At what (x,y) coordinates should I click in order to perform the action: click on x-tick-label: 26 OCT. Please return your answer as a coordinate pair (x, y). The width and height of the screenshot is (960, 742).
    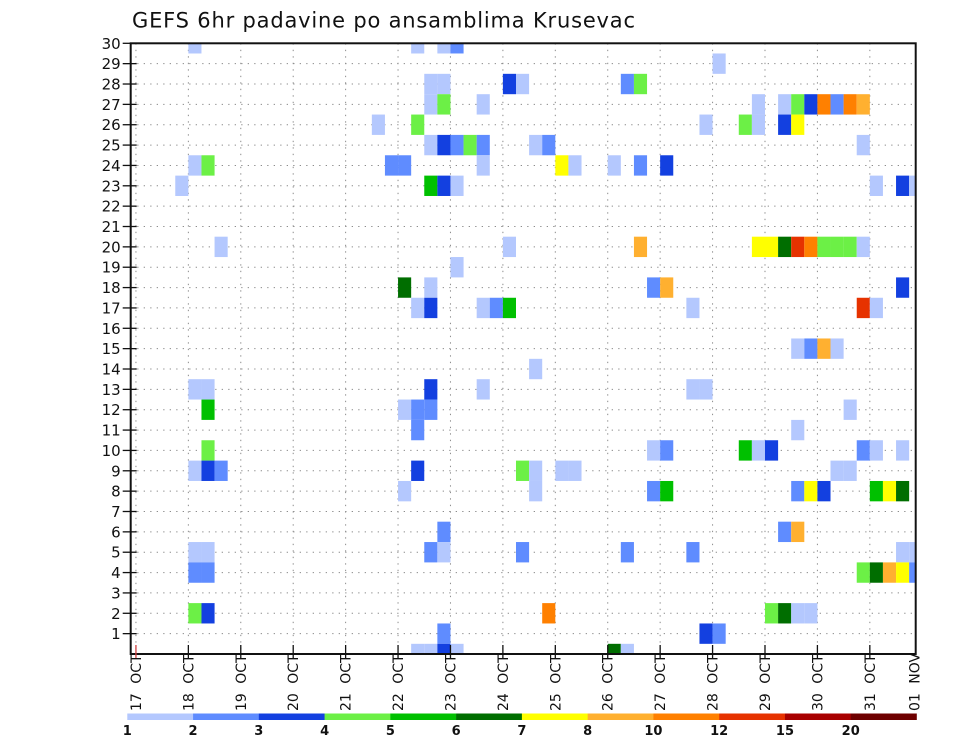
    Looking at the image, I should click on (609, 682).